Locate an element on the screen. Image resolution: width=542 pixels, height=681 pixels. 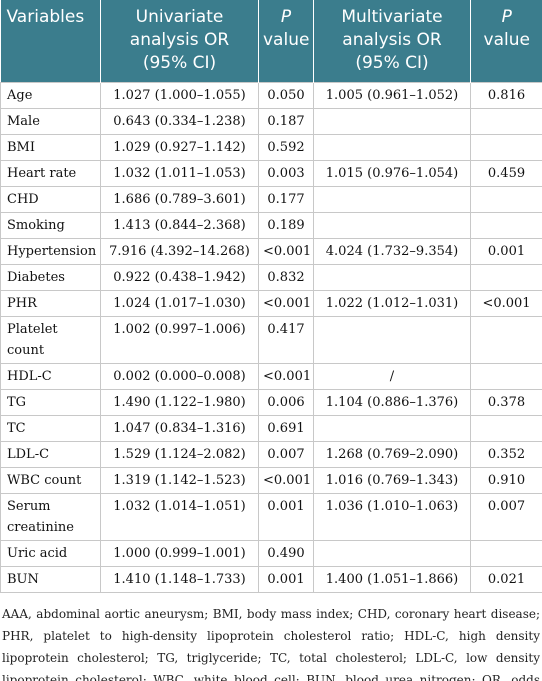
header-text: value is located at coordinates (506, 40).